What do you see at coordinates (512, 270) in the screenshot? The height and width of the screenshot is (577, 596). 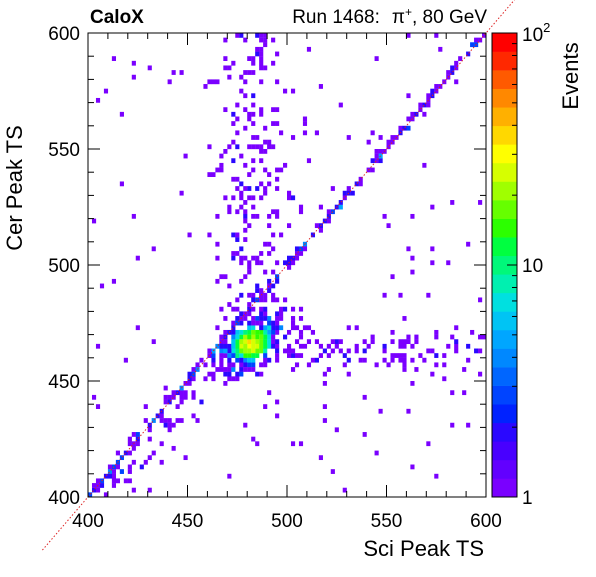 I see `colorbar-ticks` at bounding box center [512, 270].